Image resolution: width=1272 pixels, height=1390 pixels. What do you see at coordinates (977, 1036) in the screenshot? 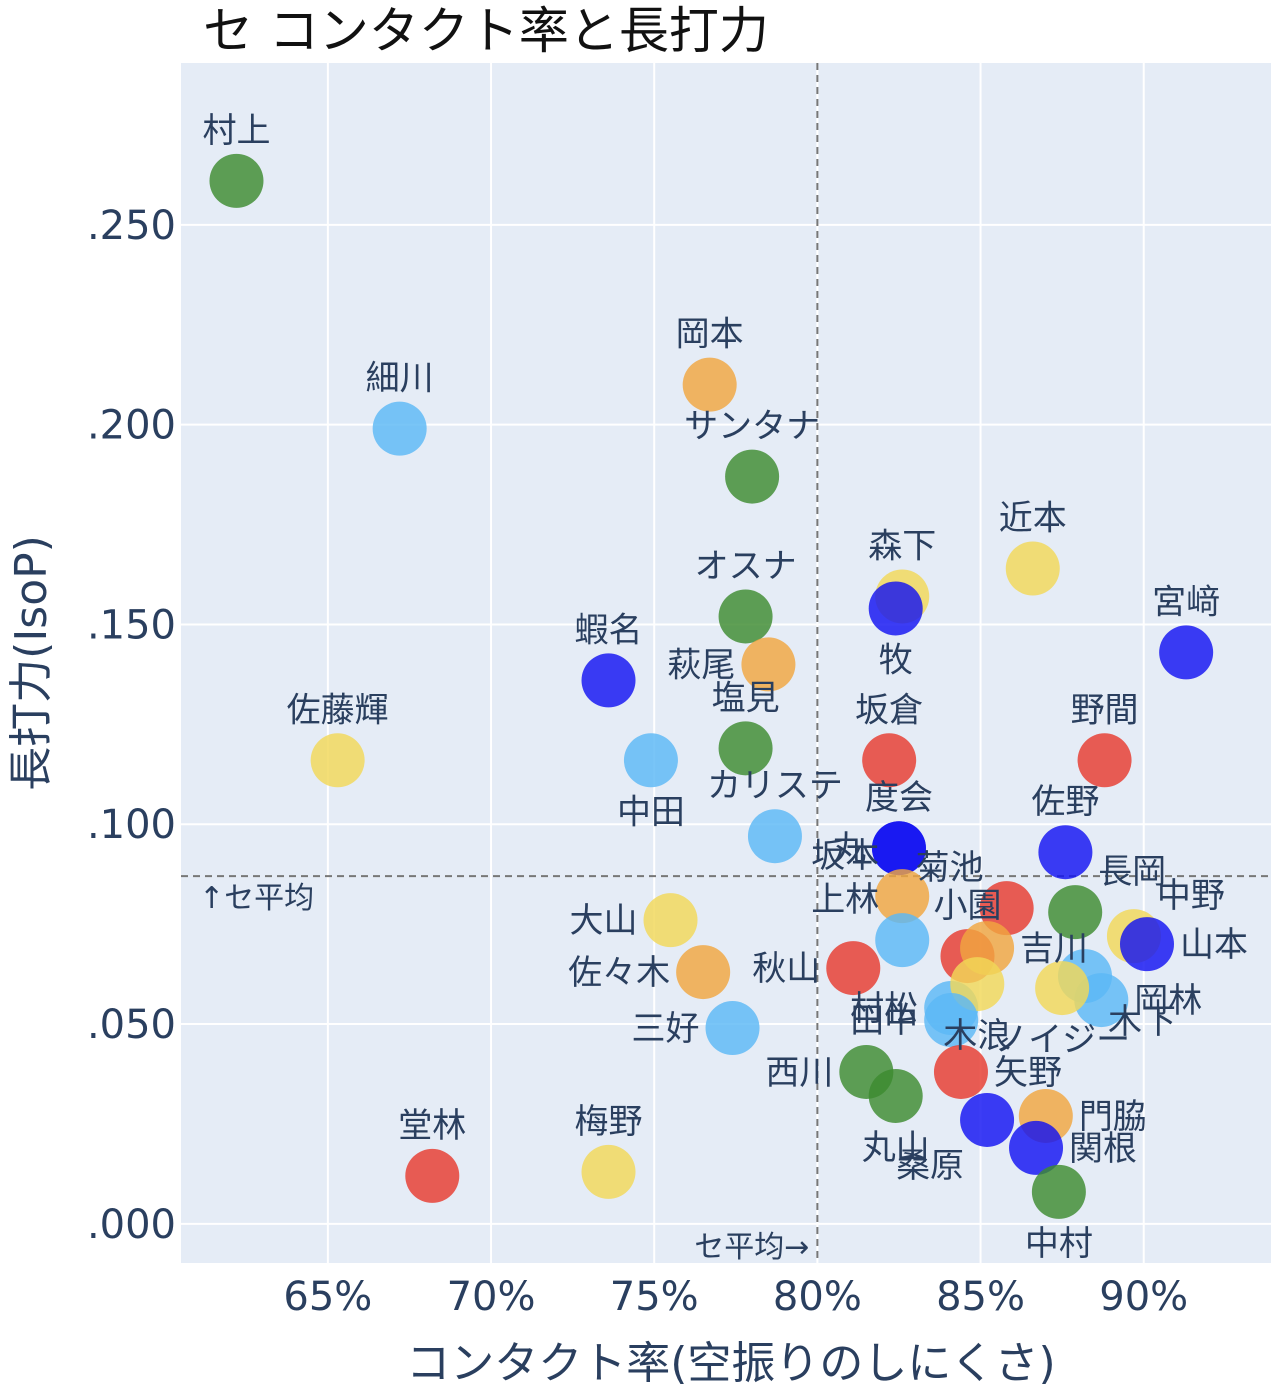
I see `point-label: 木浪` at bounding box center [977, 1036].